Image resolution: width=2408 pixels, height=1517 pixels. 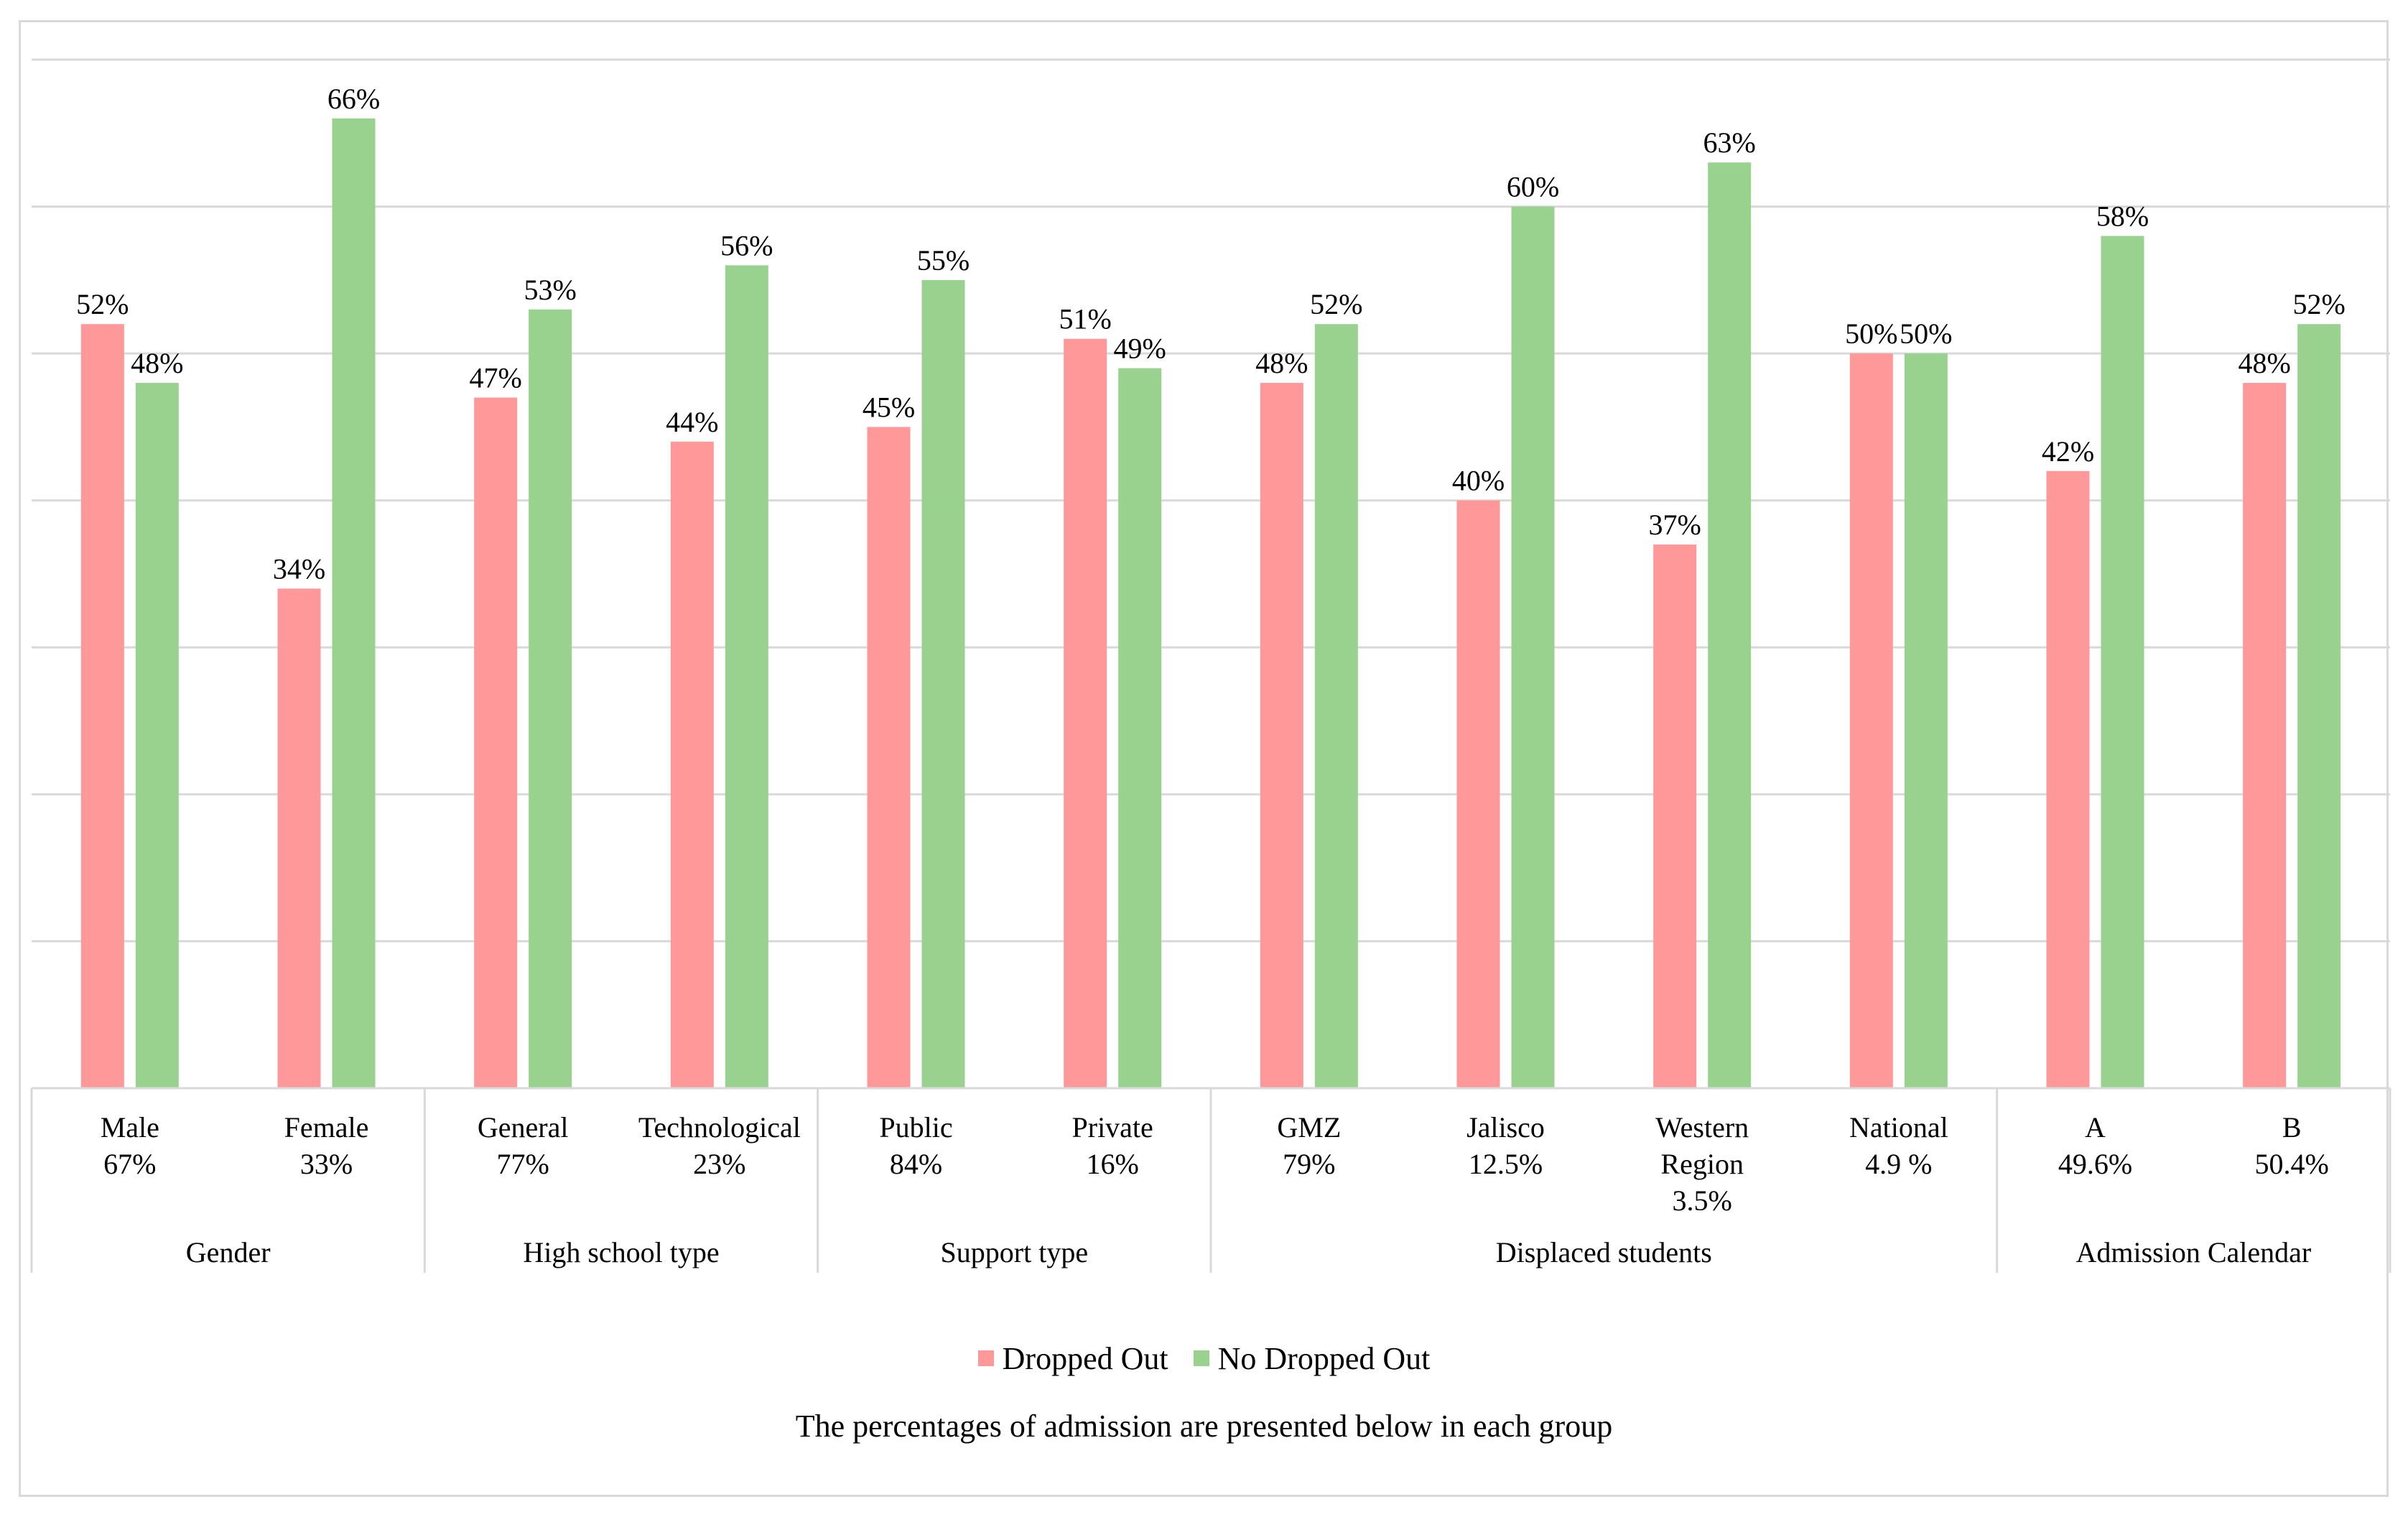 What do you see at coordinates (1533, 187) in the screenshot?
I see `data-label-no-dropped-out: 60%` at bounding box center [1533, 187].